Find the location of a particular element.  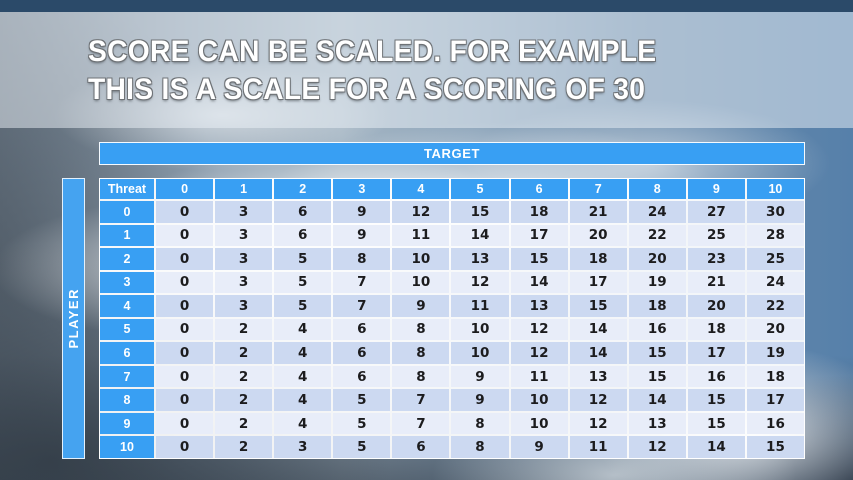

value-cell-r6-c10: 19 is located at coordinates (775, 353).